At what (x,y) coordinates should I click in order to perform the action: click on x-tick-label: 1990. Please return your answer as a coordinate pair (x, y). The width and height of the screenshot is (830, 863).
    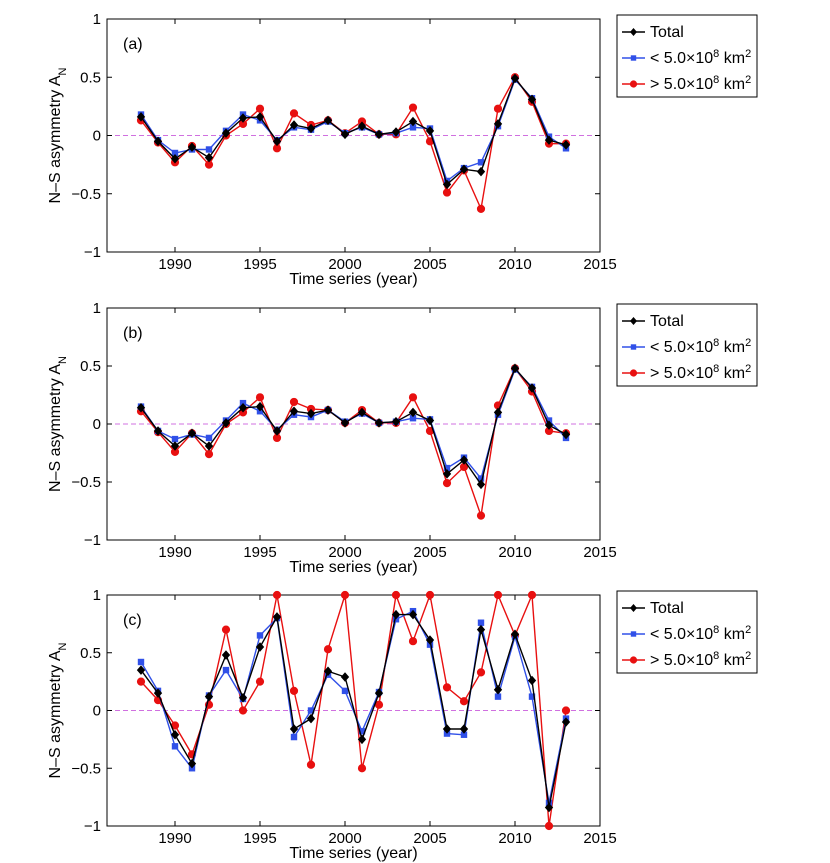
    Looking at the image, I should click on (174, 264).